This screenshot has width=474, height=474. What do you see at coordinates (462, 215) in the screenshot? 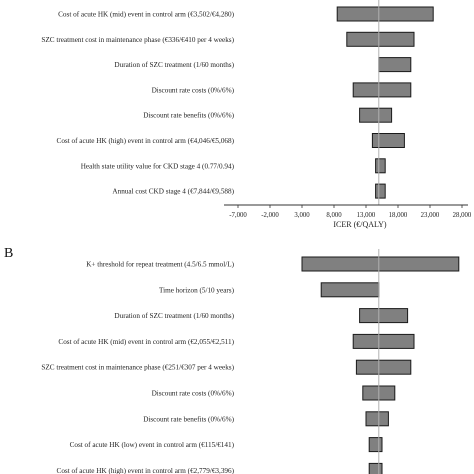
I see `x-tick-label: 28,000` at bounding box center [462, 215].